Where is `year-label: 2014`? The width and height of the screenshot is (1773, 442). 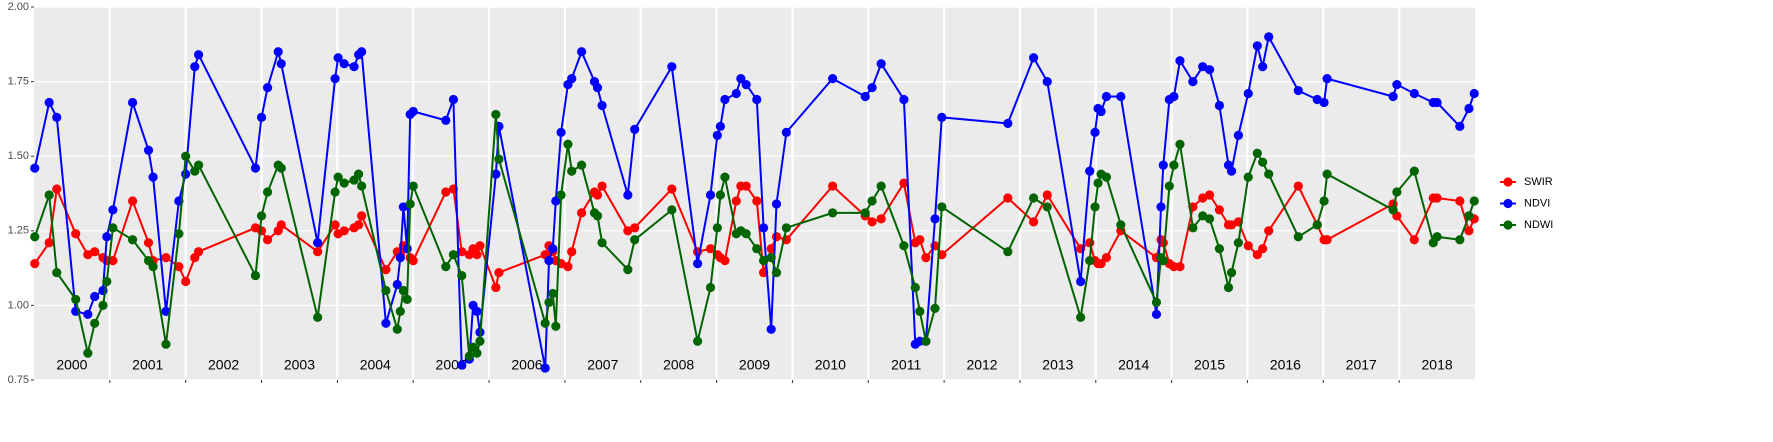
year-label: 2014 is located at coordinates (1133, 365).